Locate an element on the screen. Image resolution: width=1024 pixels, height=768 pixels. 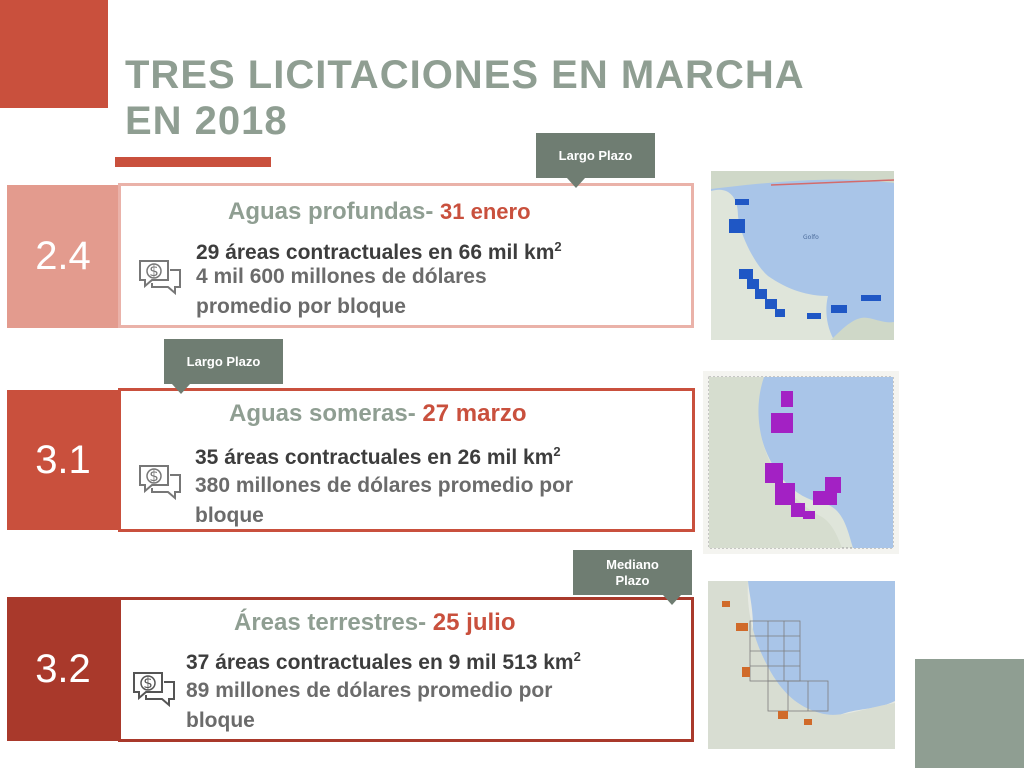
gulf-map-image: Golfo is located at coordinates (802, 255).